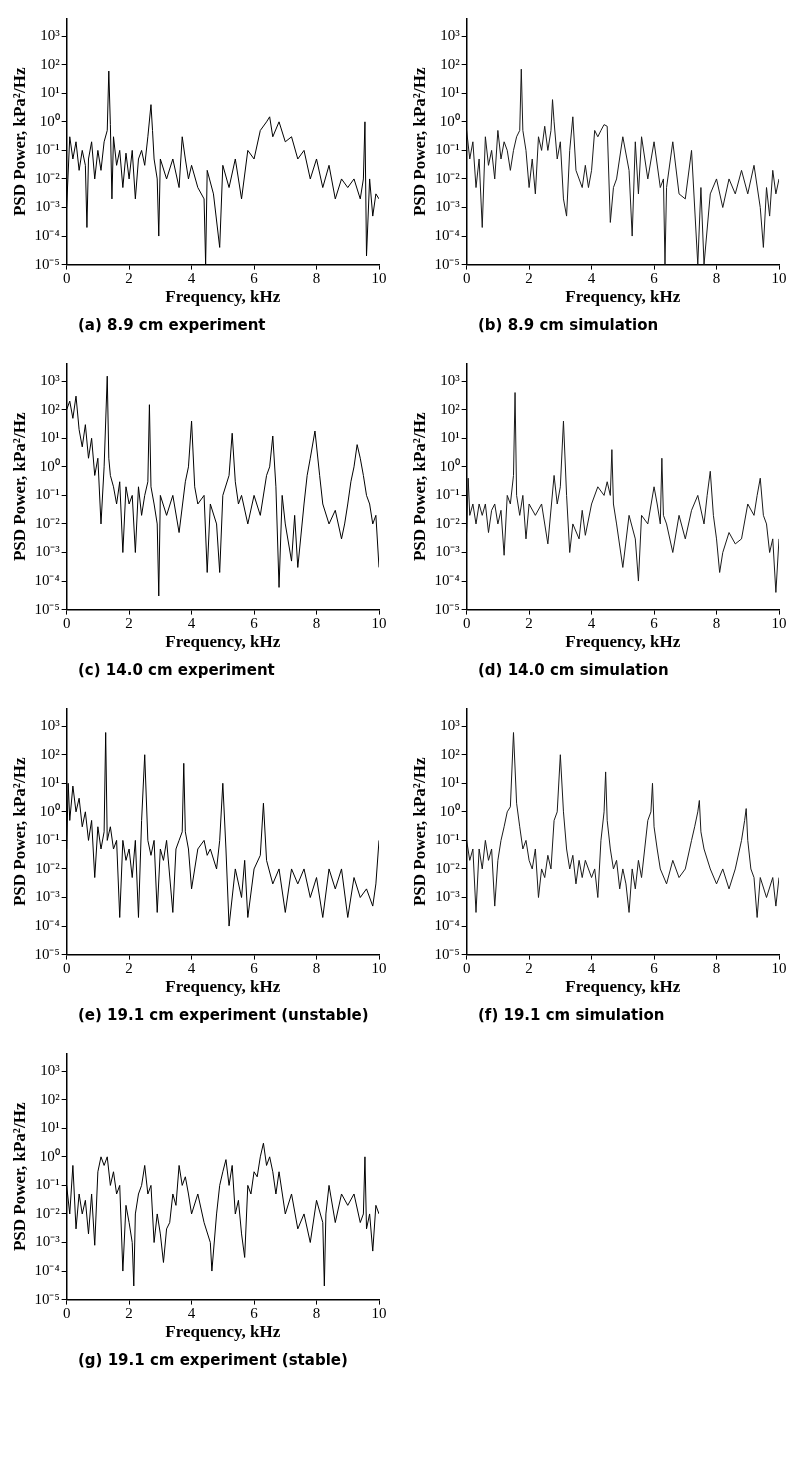  What do you see at coordinates (569, 325) in the screenshot?
I see `text: (b) 8.9 cm simulation` at bounding box center [569, 325].